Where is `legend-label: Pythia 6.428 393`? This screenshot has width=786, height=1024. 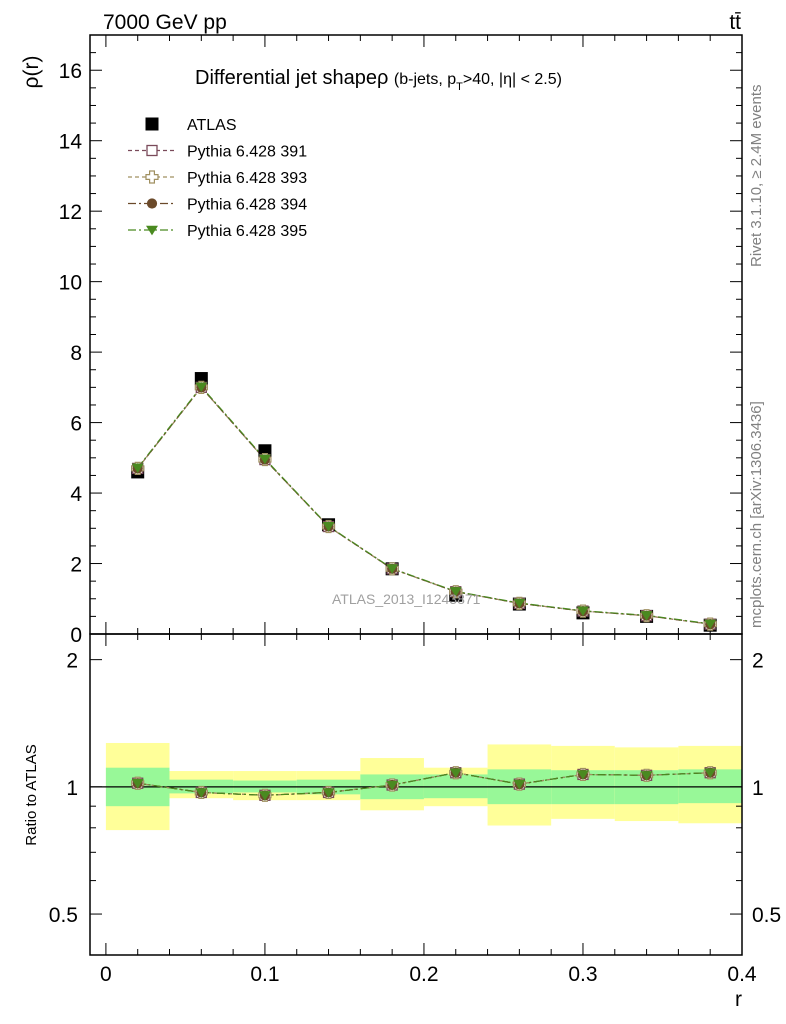
legend-label: Pythia 6.428 393 is located at coordinates (247, 178).